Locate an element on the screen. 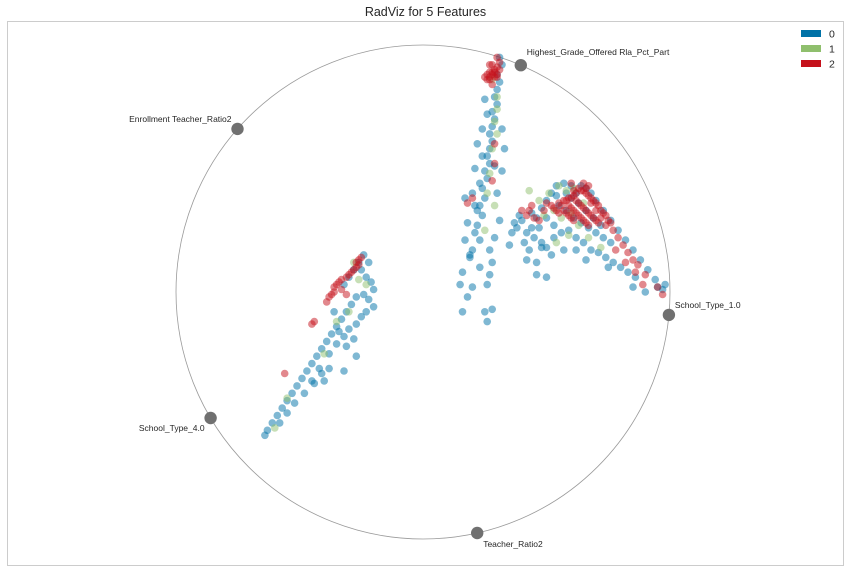  legend-label-0: 0 is located at coordinates (832, 35).